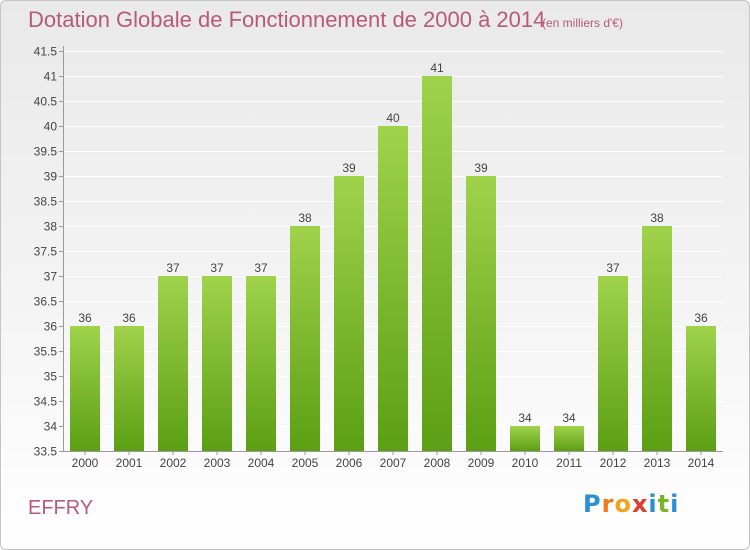 The height and width of the screenshot is (550, 750). I want to click on proxiti-logo: Proxiti, so click(631, 504).